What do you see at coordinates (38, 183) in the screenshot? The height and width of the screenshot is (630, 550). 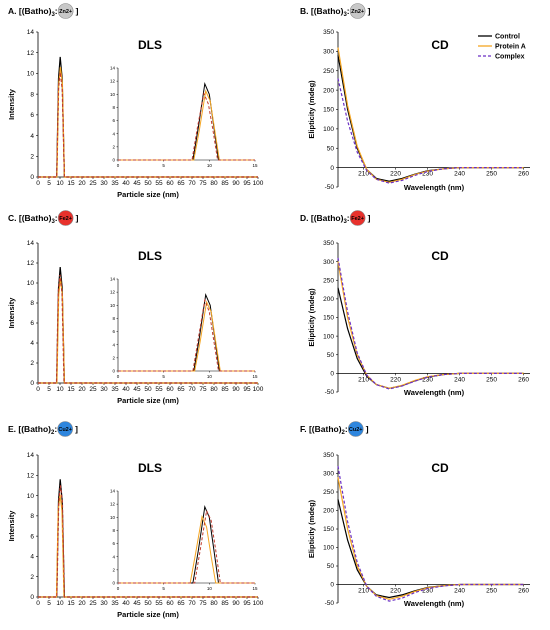 I see `x-tick-label: 0` at bounding box center [38, 183].